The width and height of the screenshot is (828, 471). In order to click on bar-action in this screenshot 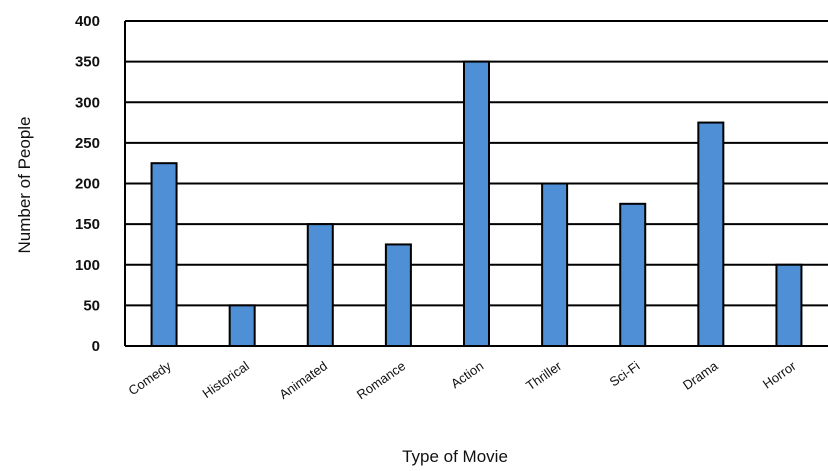, I will do `click(476, 203)`.